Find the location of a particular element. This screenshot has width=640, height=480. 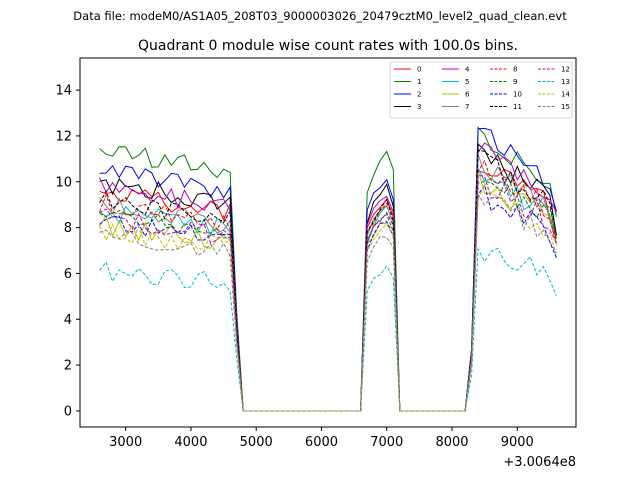

legend-box is located at coordinates (481, 90).